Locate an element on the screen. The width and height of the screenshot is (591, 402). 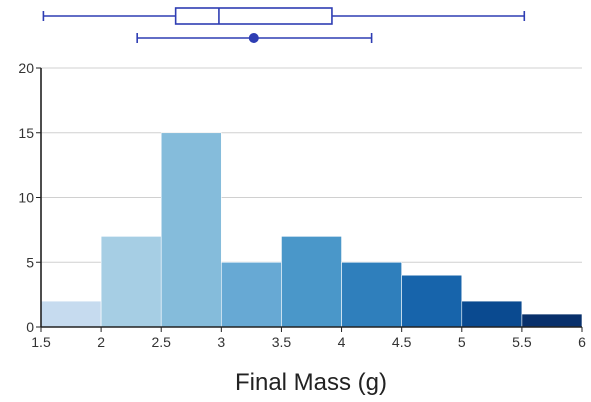
y-tick-label: 0 is located at coordinates (30, 327).